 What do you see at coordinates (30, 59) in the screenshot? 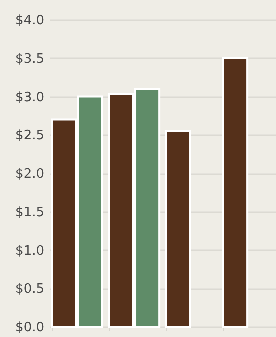
I see `y-tick-label: $3.5` at bounding box center [30, 59].